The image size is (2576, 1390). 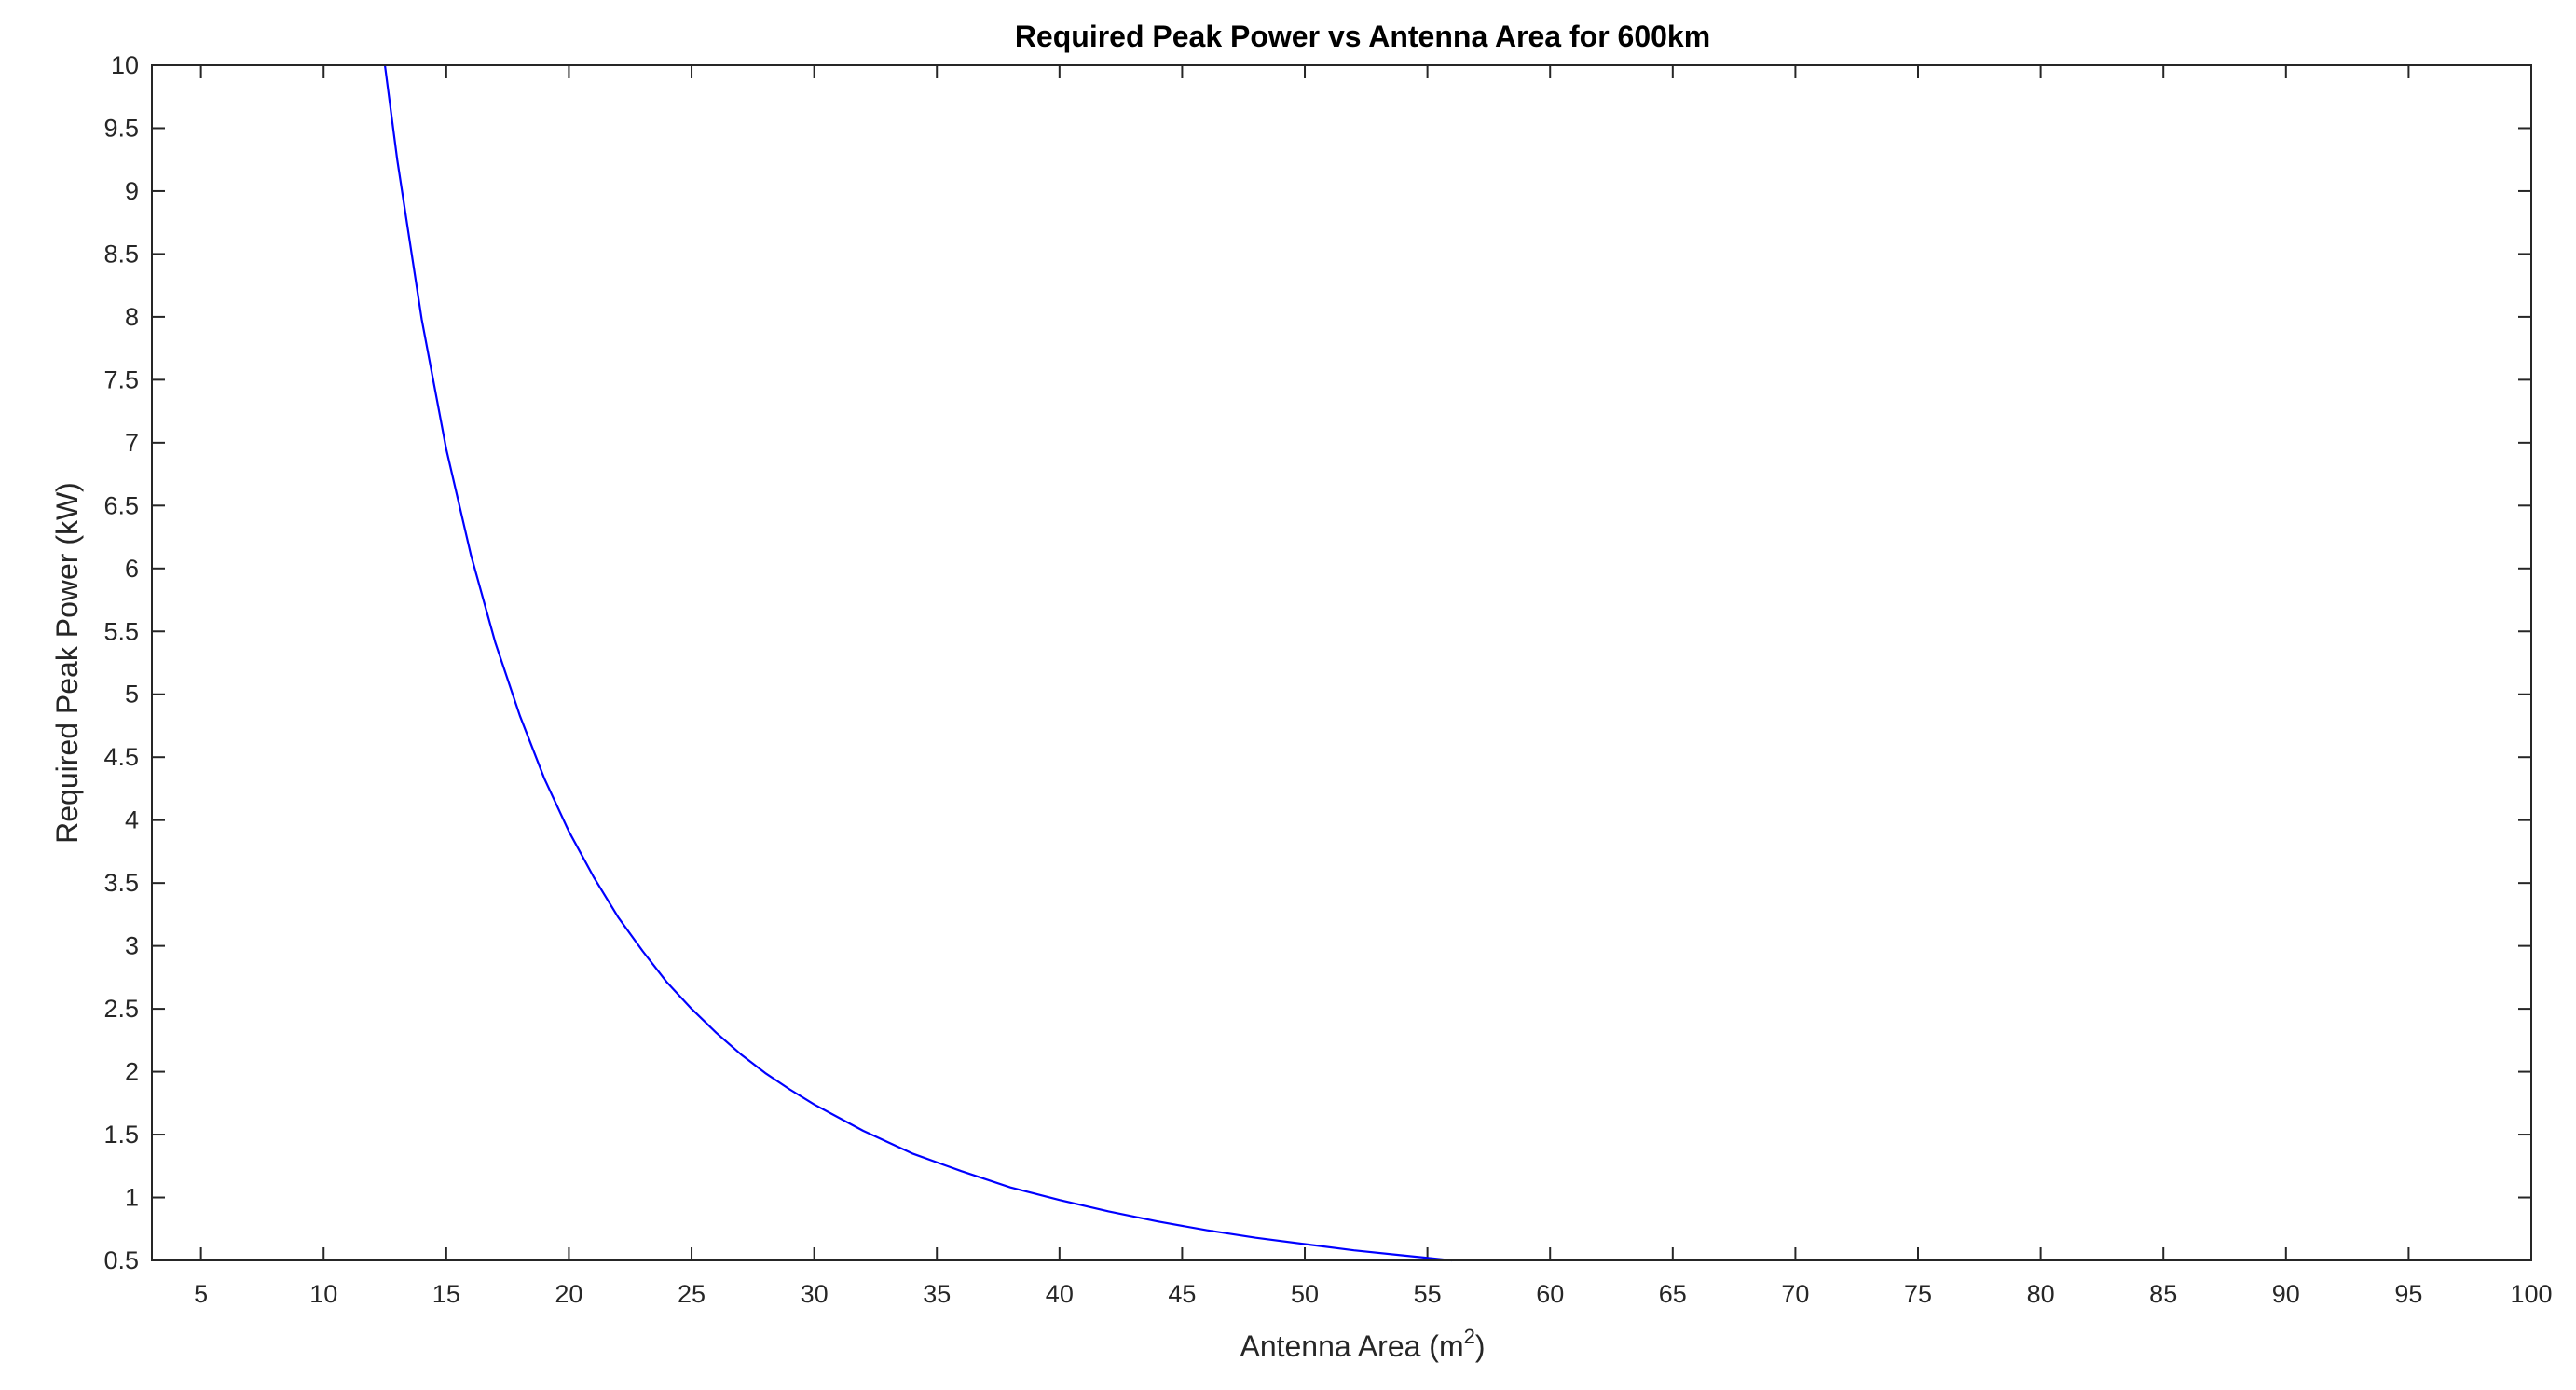 What do you see at coordinates (121, 254) in the screenshot?
I see `y-tick-label: 8.5` at bounding box center [121, 254].